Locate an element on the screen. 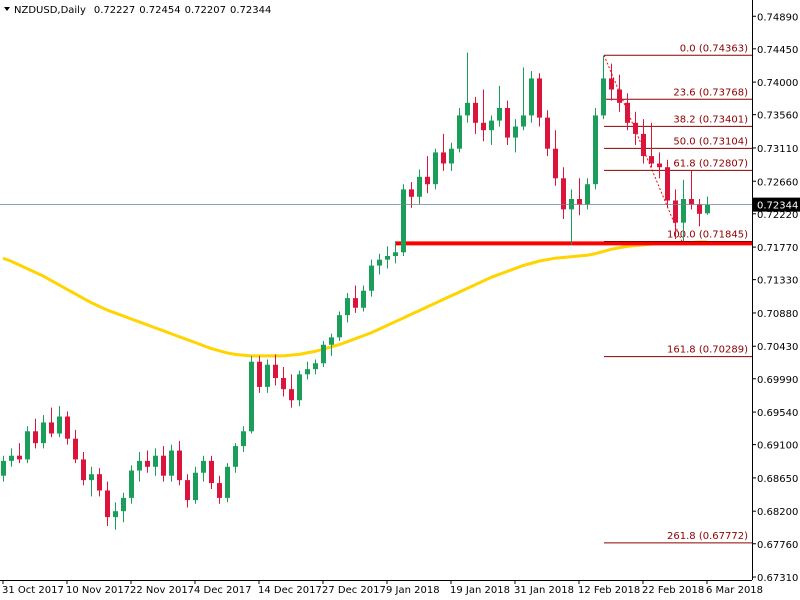 The image size is (800, 600). current-price-label: 0.72344 is located at coordinates (777, 206).